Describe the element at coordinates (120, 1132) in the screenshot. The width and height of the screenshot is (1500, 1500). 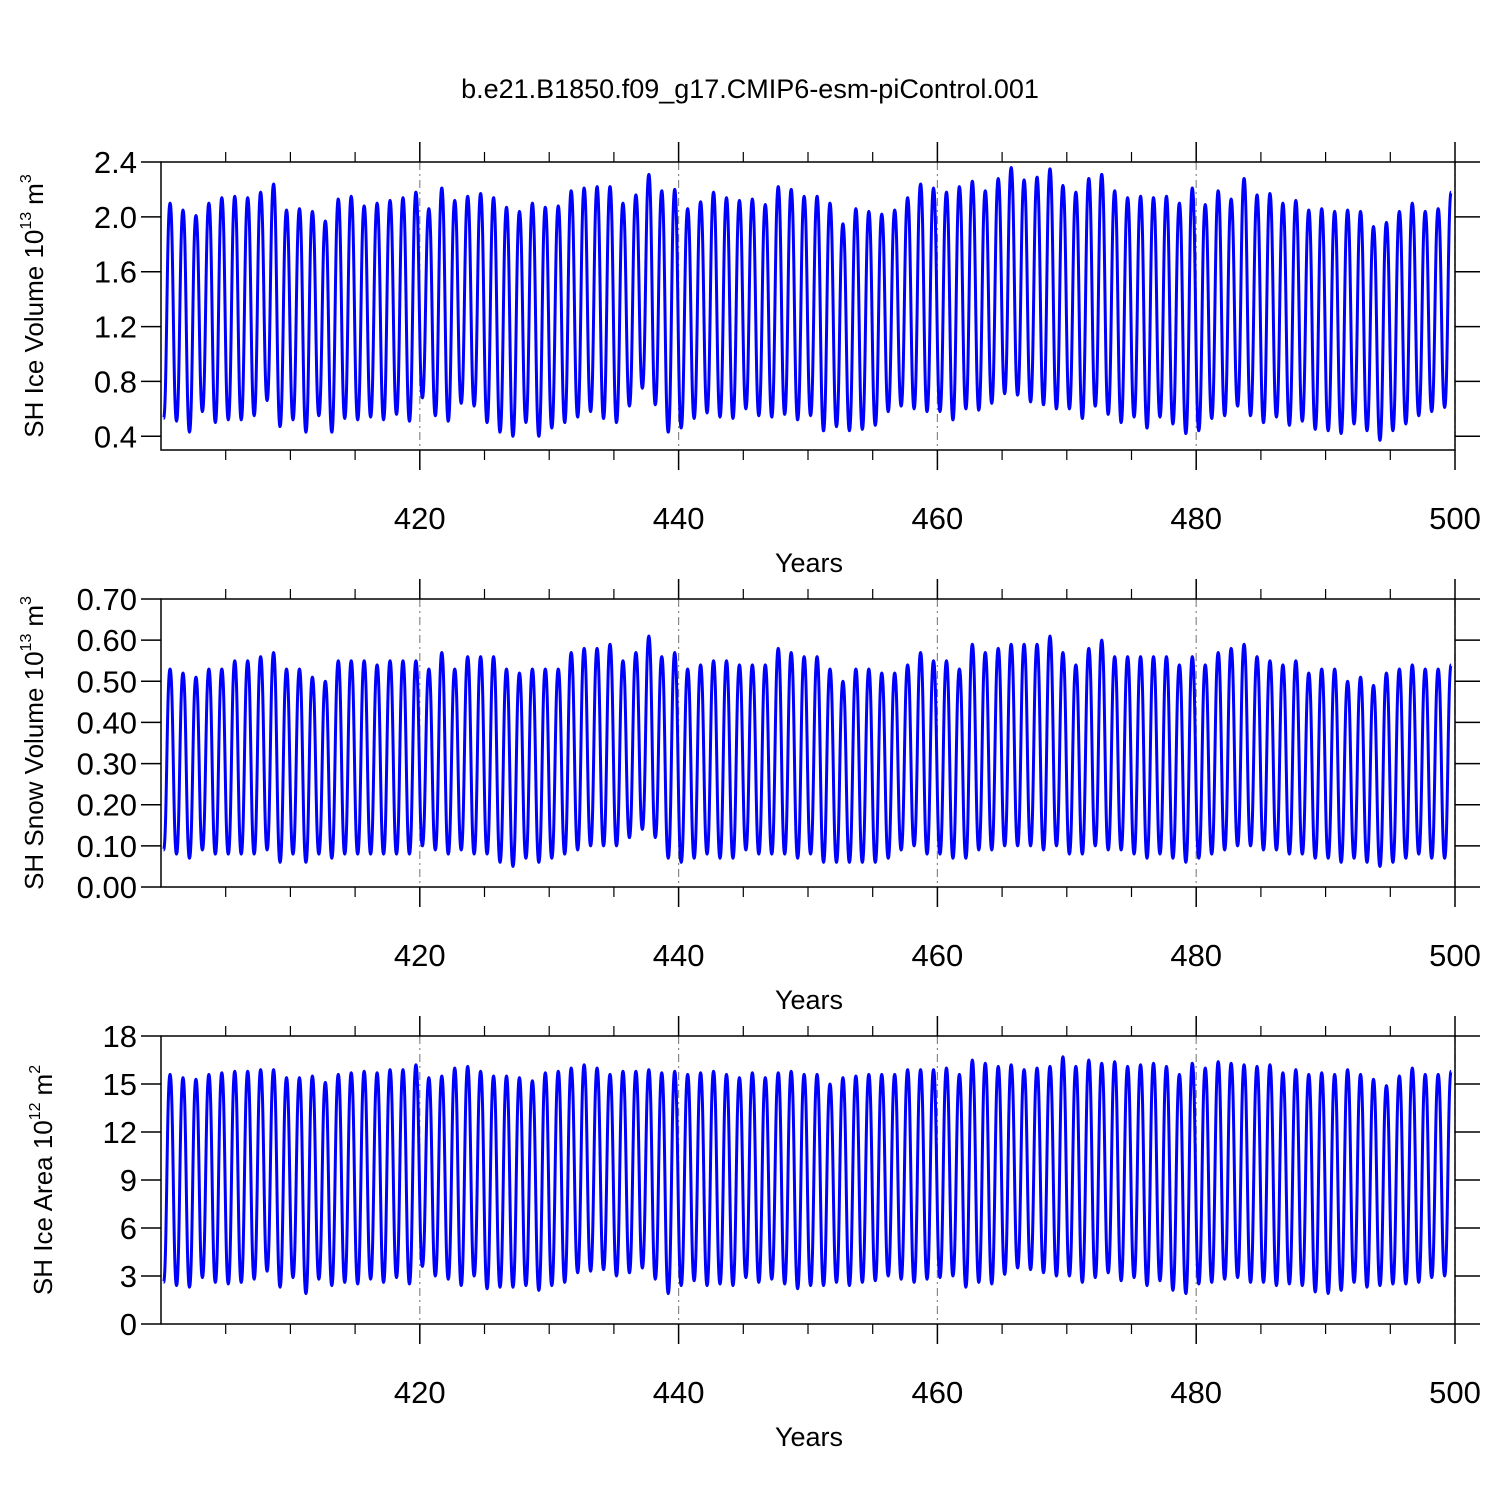
I see `y-tick-label: 12` at that location.